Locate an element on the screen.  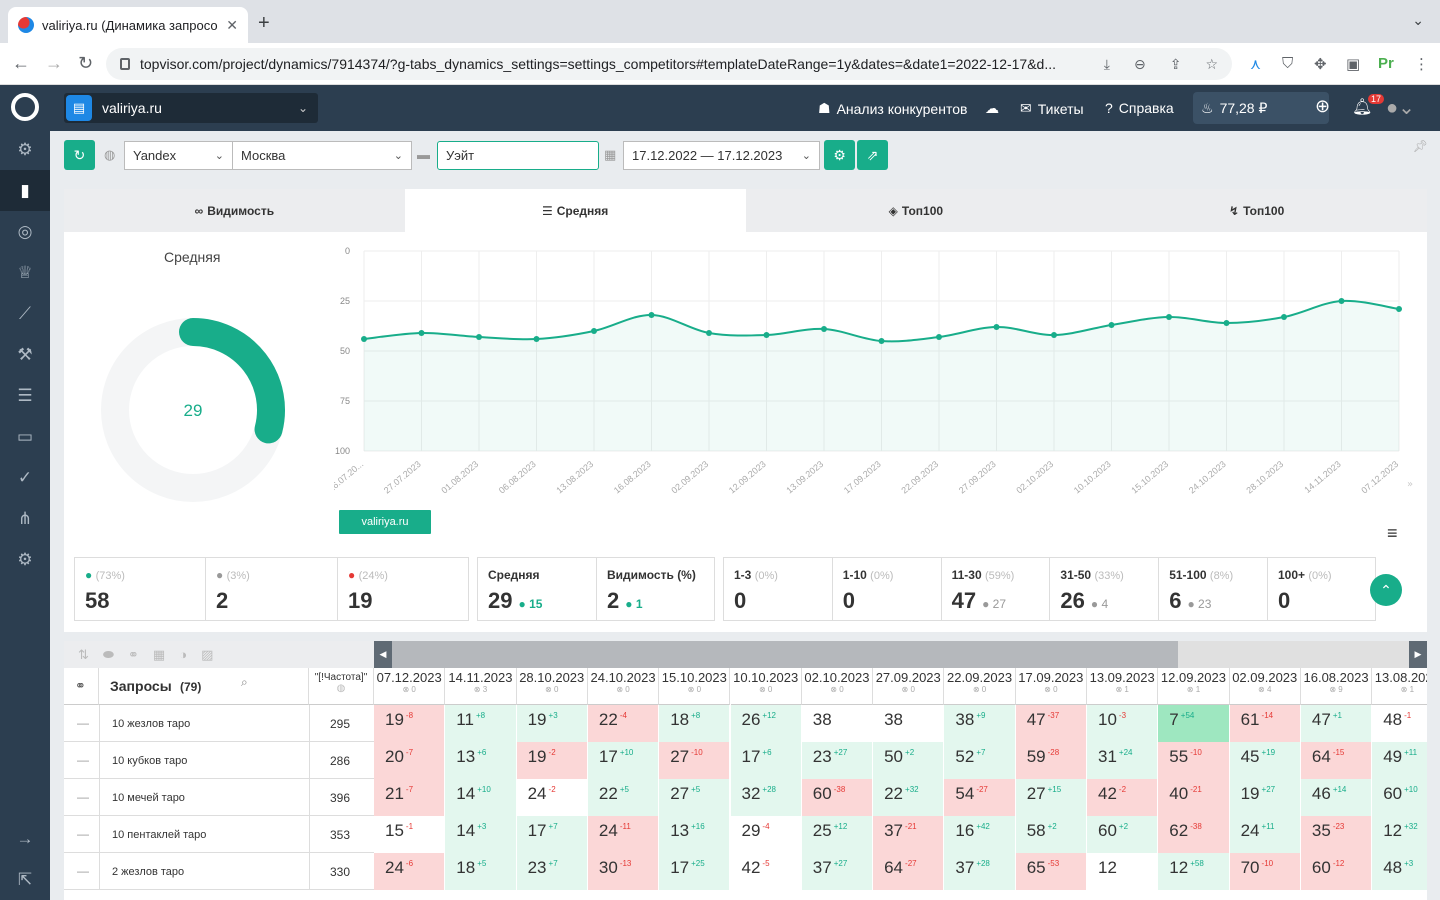
sidebar-trophy-icon: ♕ is located at coordinates (25, 272).